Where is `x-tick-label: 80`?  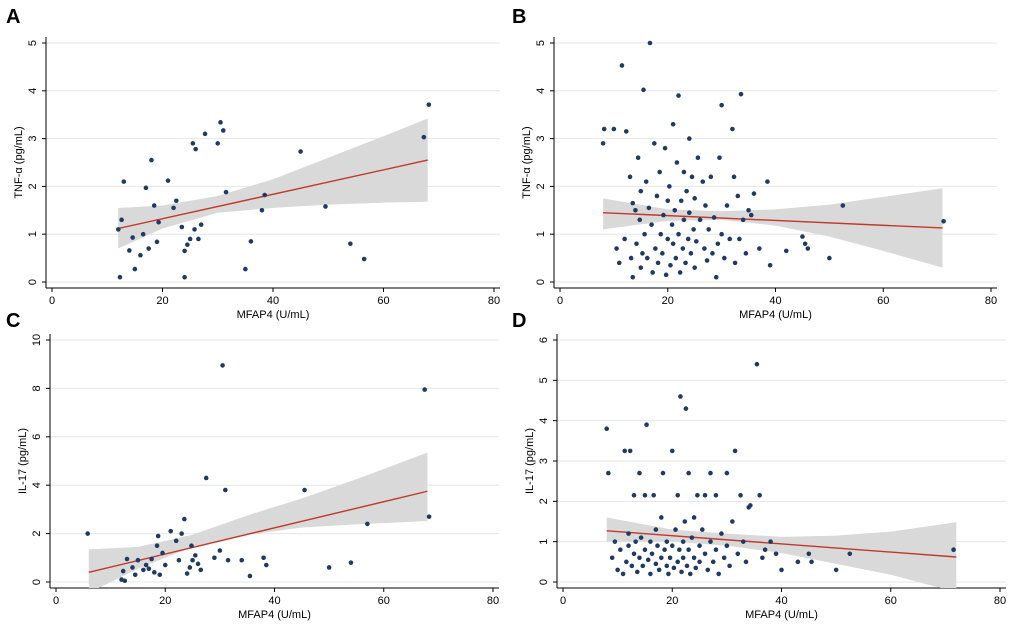
x-tick-label: 80 is located at coordinates (494, 301).